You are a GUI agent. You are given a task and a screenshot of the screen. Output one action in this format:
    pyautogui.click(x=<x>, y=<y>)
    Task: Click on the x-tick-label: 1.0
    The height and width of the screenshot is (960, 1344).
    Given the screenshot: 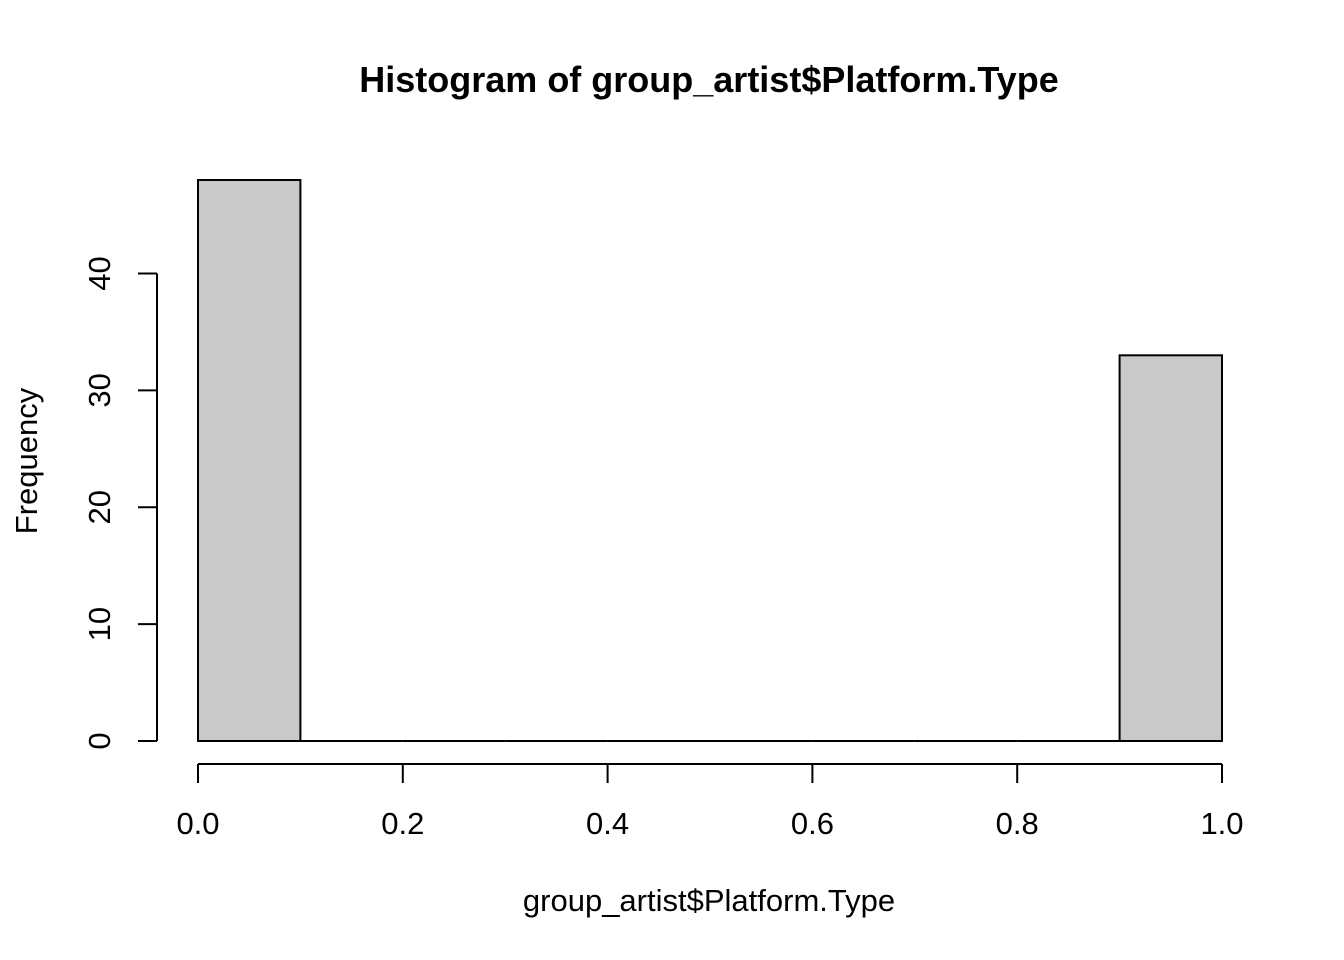 What is the action you would take?
    pyautogui.click(x=1221, y=823)
    